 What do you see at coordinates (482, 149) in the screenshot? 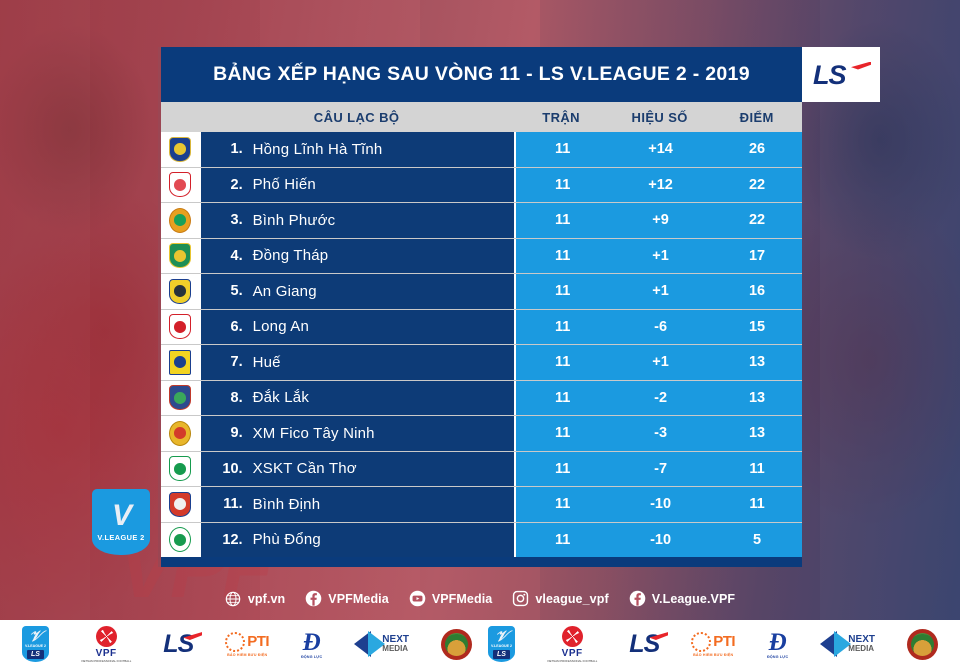
I see `table-row: 1. Hồng Lĩnh Hà Tĩnh 11 +14 26` at bounding box center [482, 149].